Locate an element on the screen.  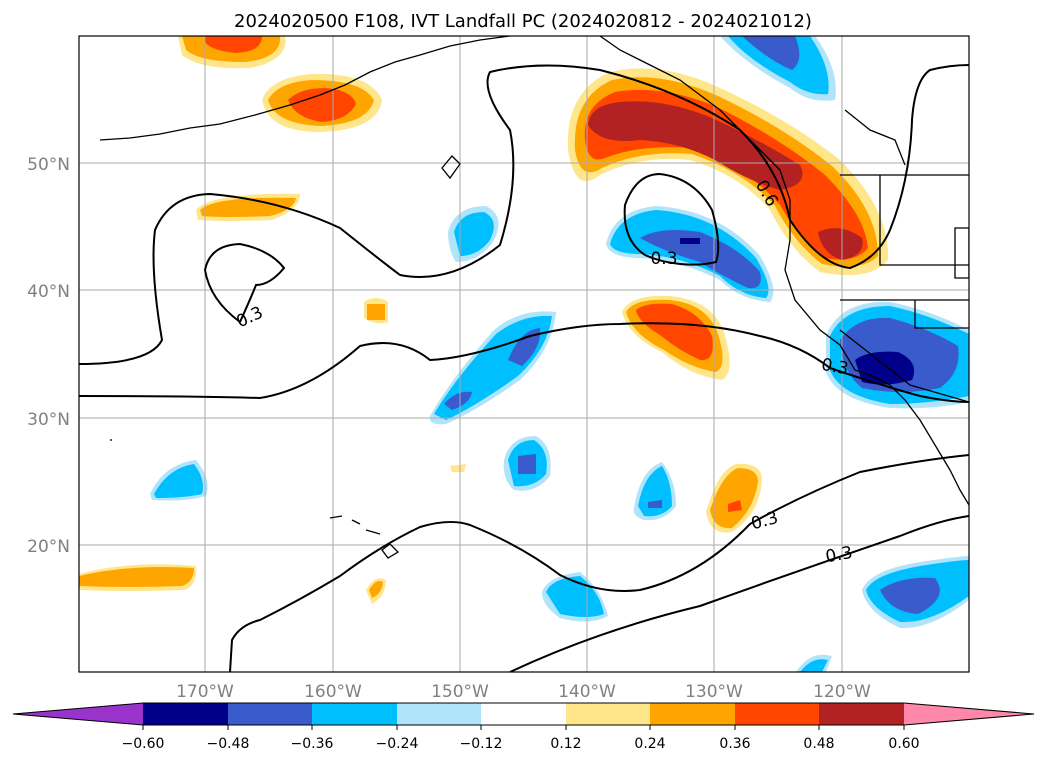
colorbar-ticks is located at coordinates (523, 727).